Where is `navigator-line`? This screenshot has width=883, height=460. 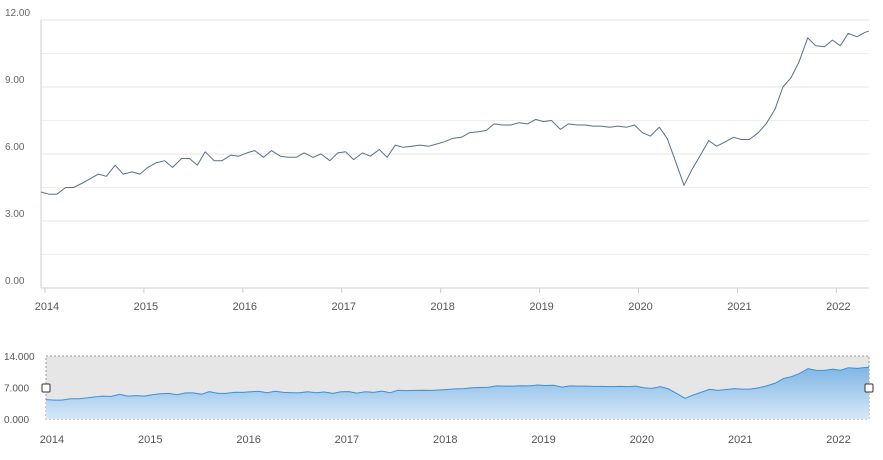 navigator-line is located at coordinates (457, 383).